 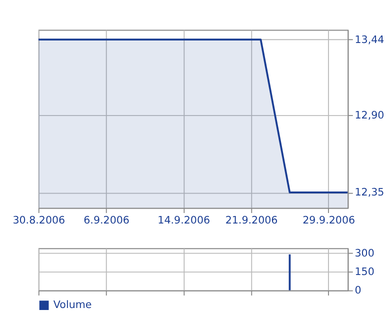 I want to click on x-tick-label: 14.9.2006, so click(x=184, y=220).